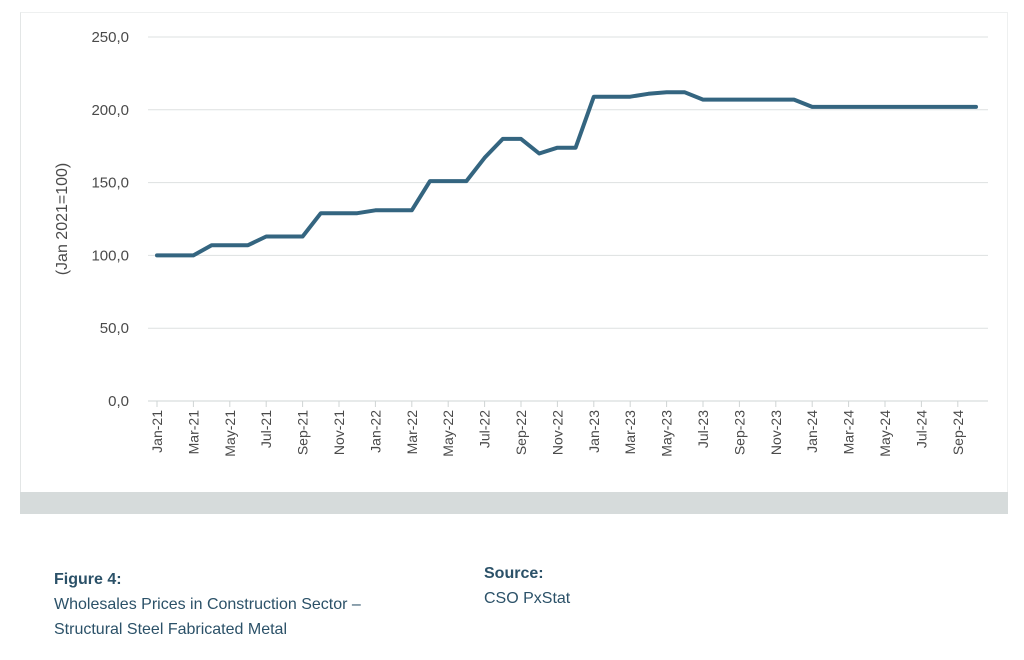 The height and width of the screenshot is (660, 1024). Describe the element at coordinates (527, 598) in the screenshot. I see `source-text: CSO PxStat` at that location.